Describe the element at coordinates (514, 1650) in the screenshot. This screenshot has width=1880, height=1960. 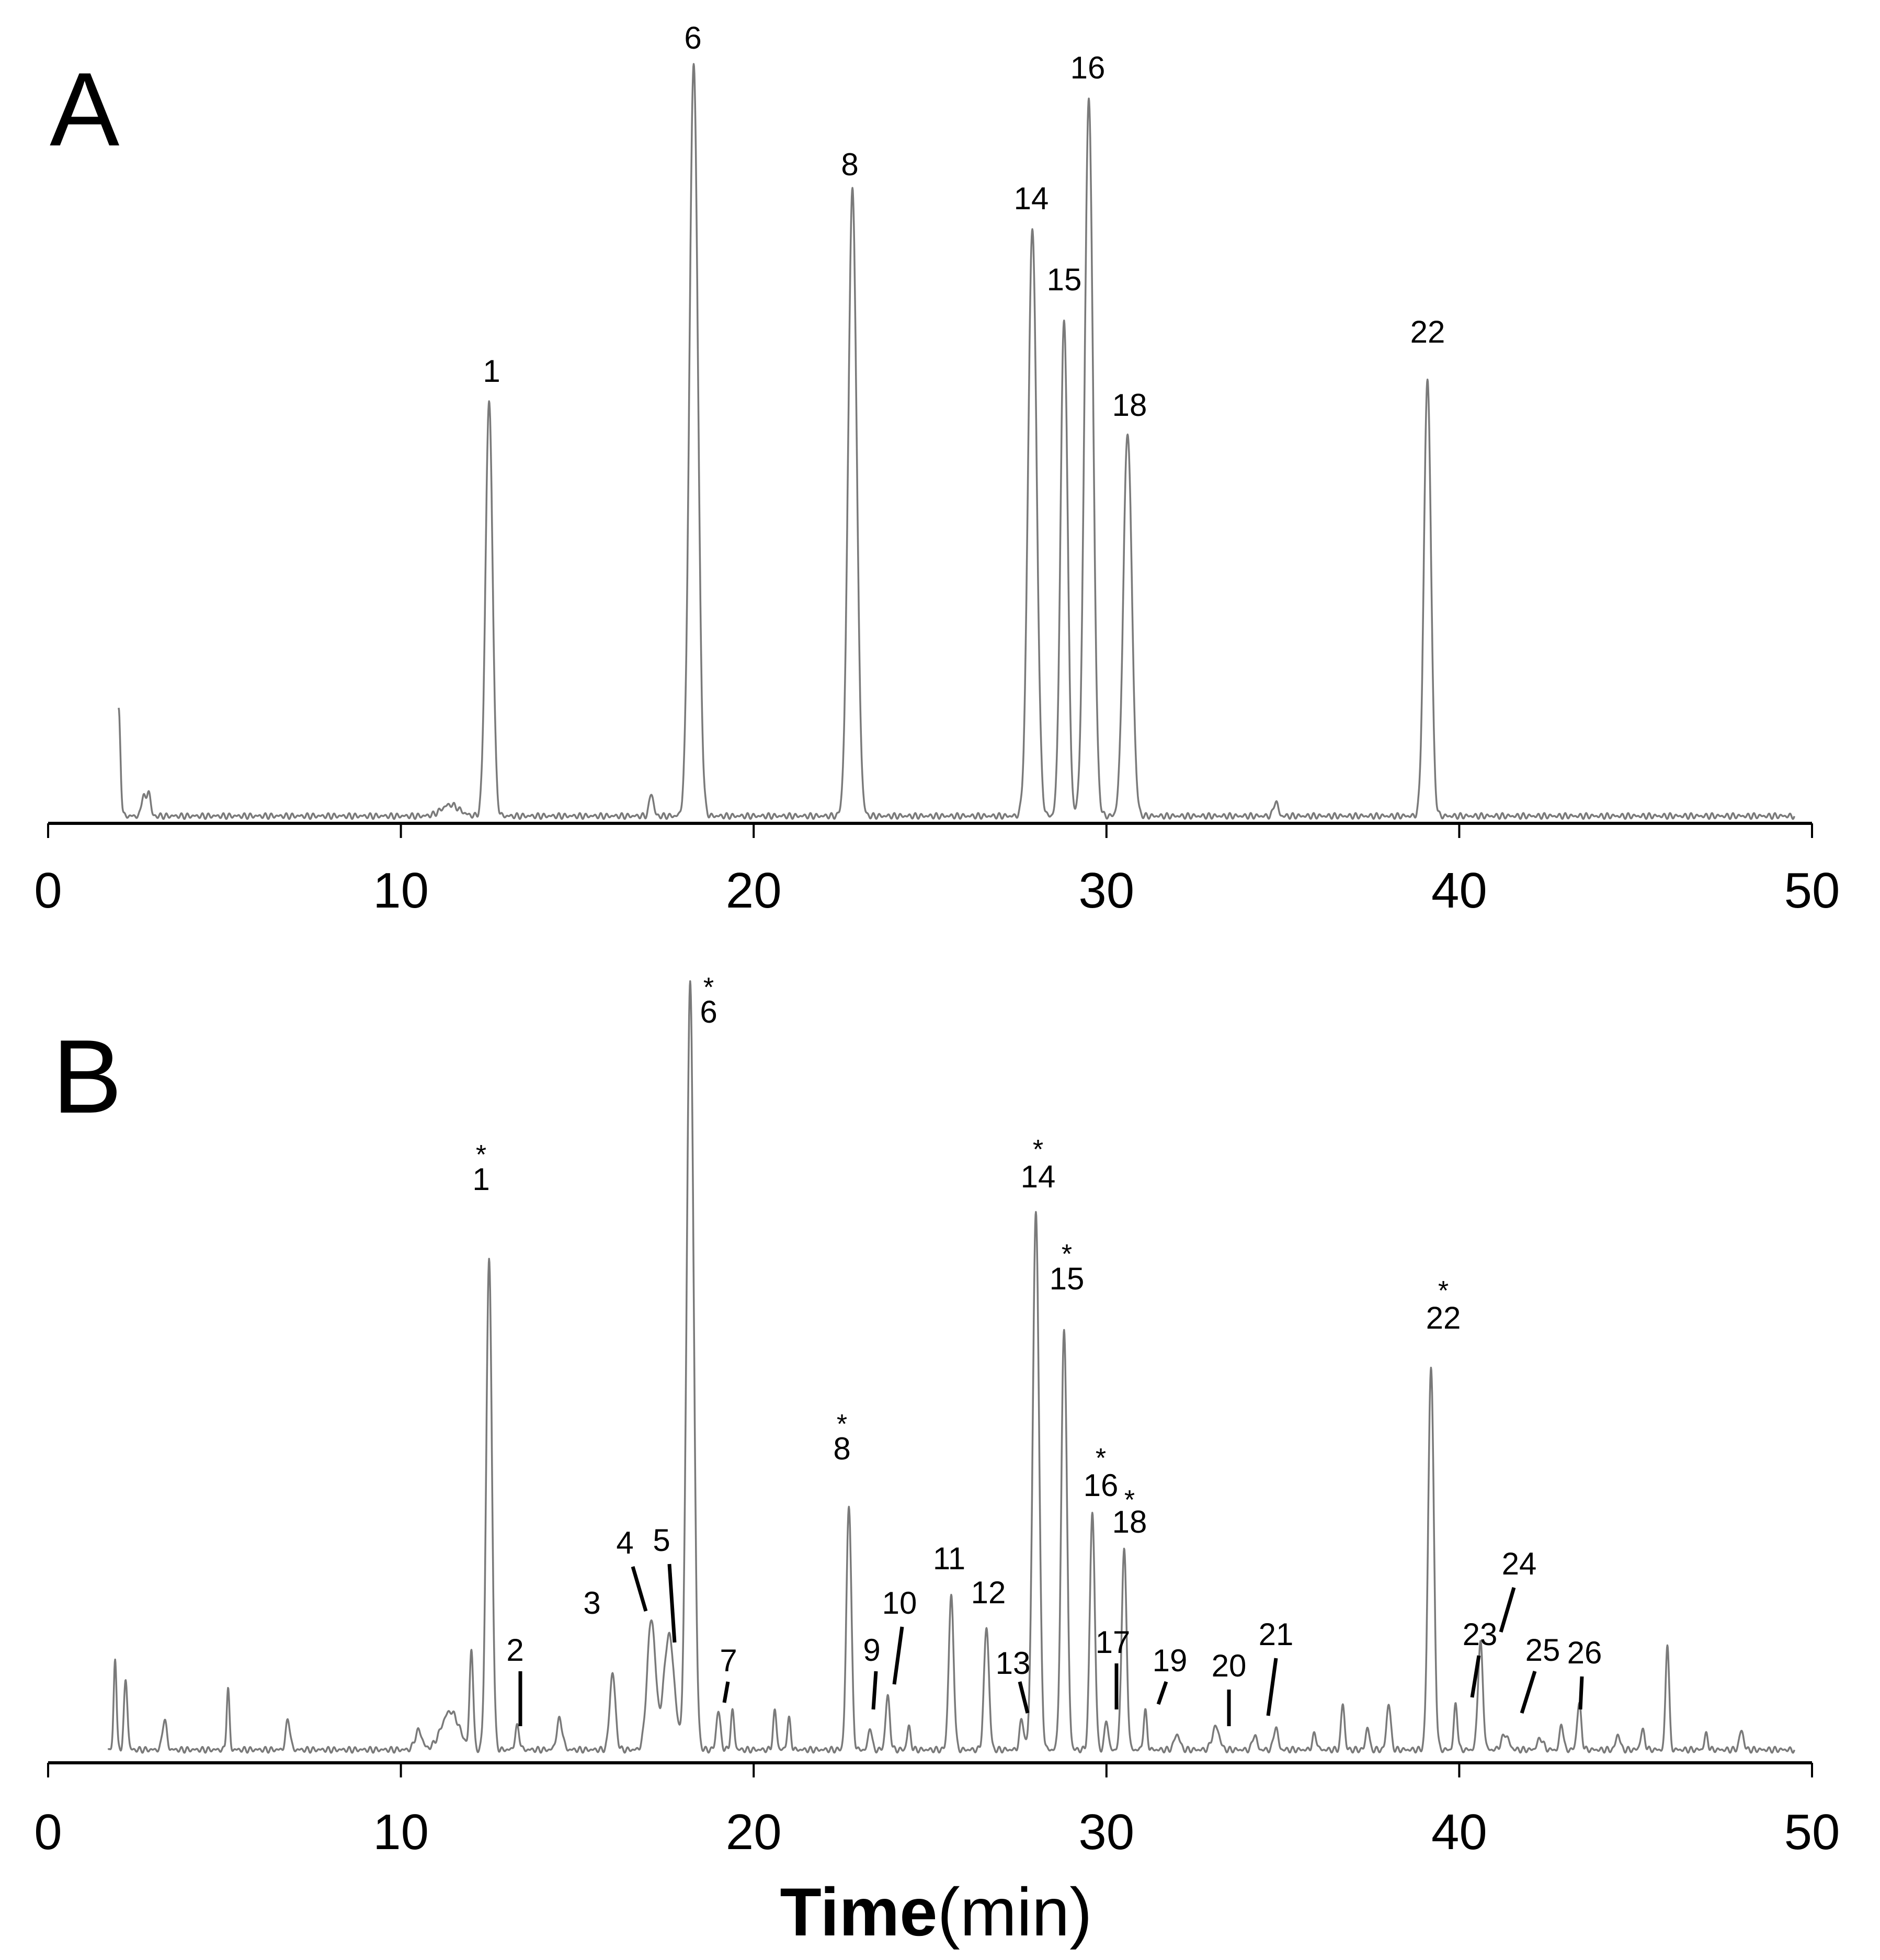
I see `panel-b-peak-label-2: 2` at that location.